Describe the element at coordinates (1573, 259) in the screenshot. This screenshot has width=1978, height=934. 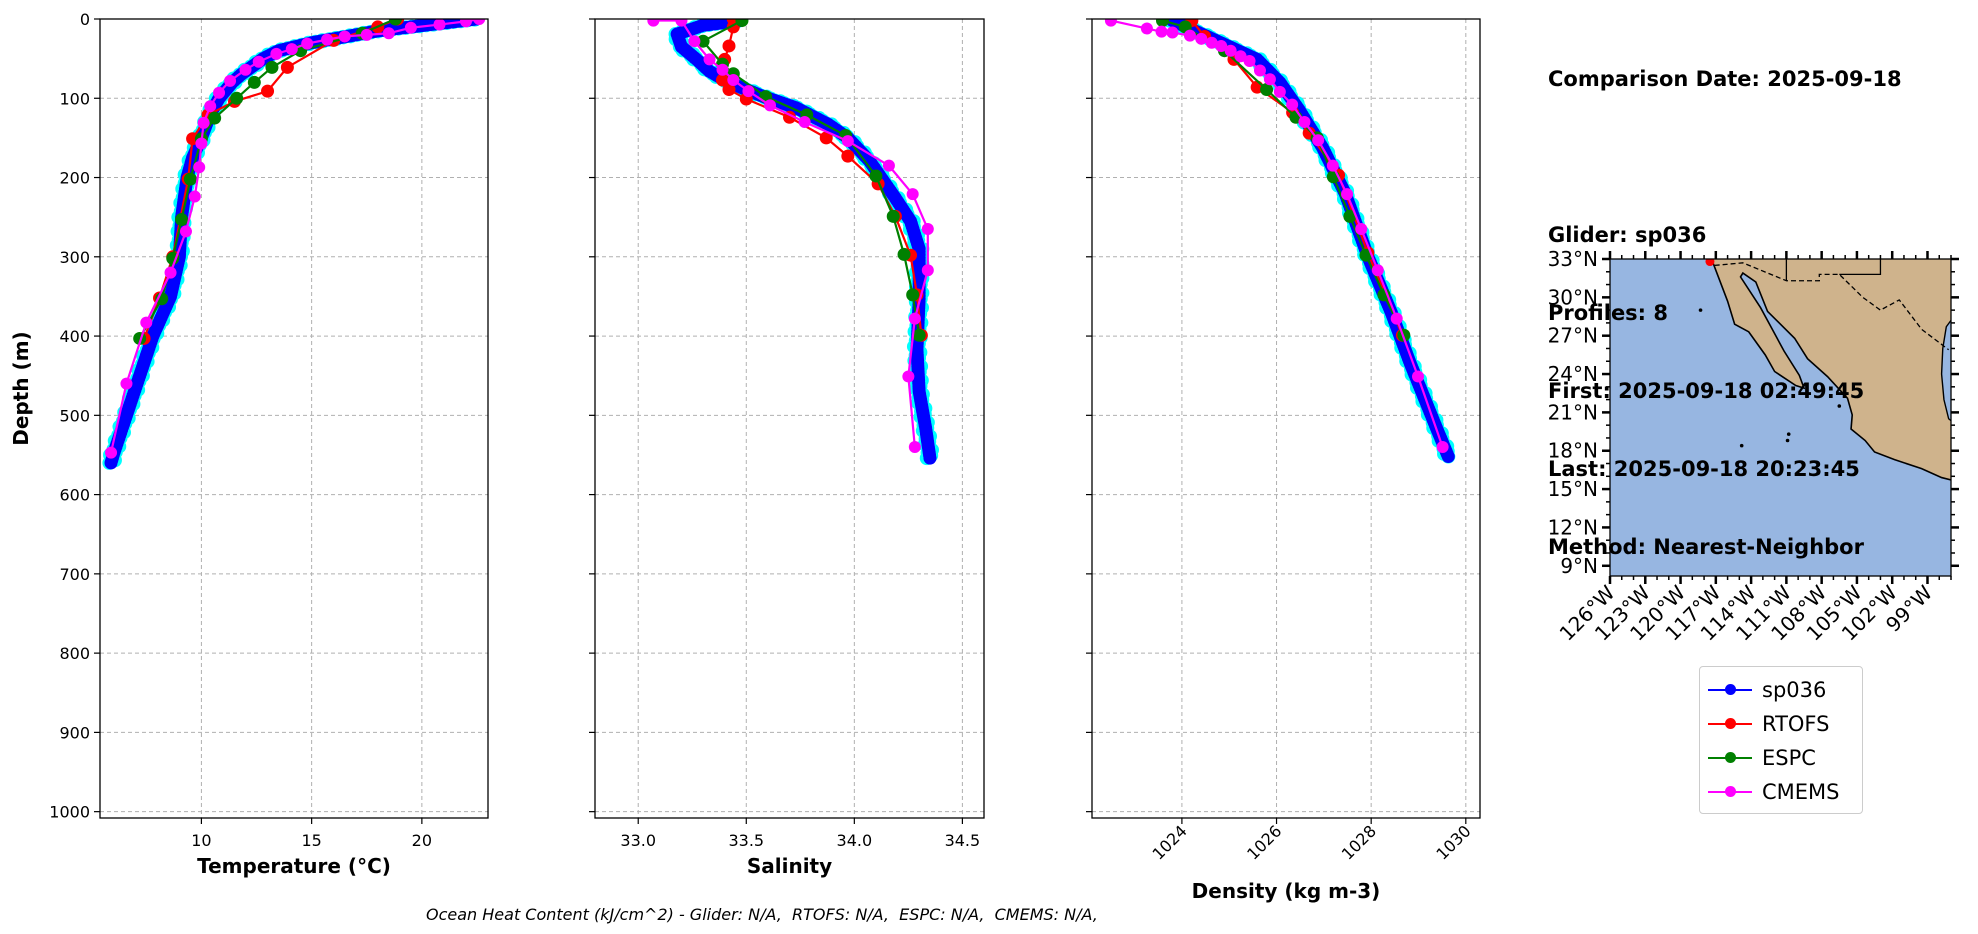
I see `lat-tick-label: 33°N` at that location.